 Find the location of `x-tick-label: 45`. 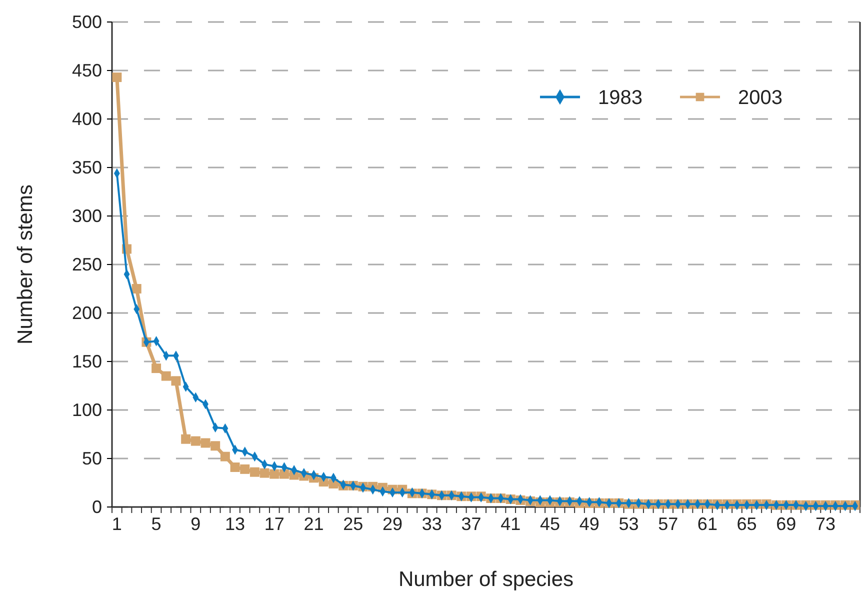

x-tick-label: 45 is located at coordinates (550, 524).